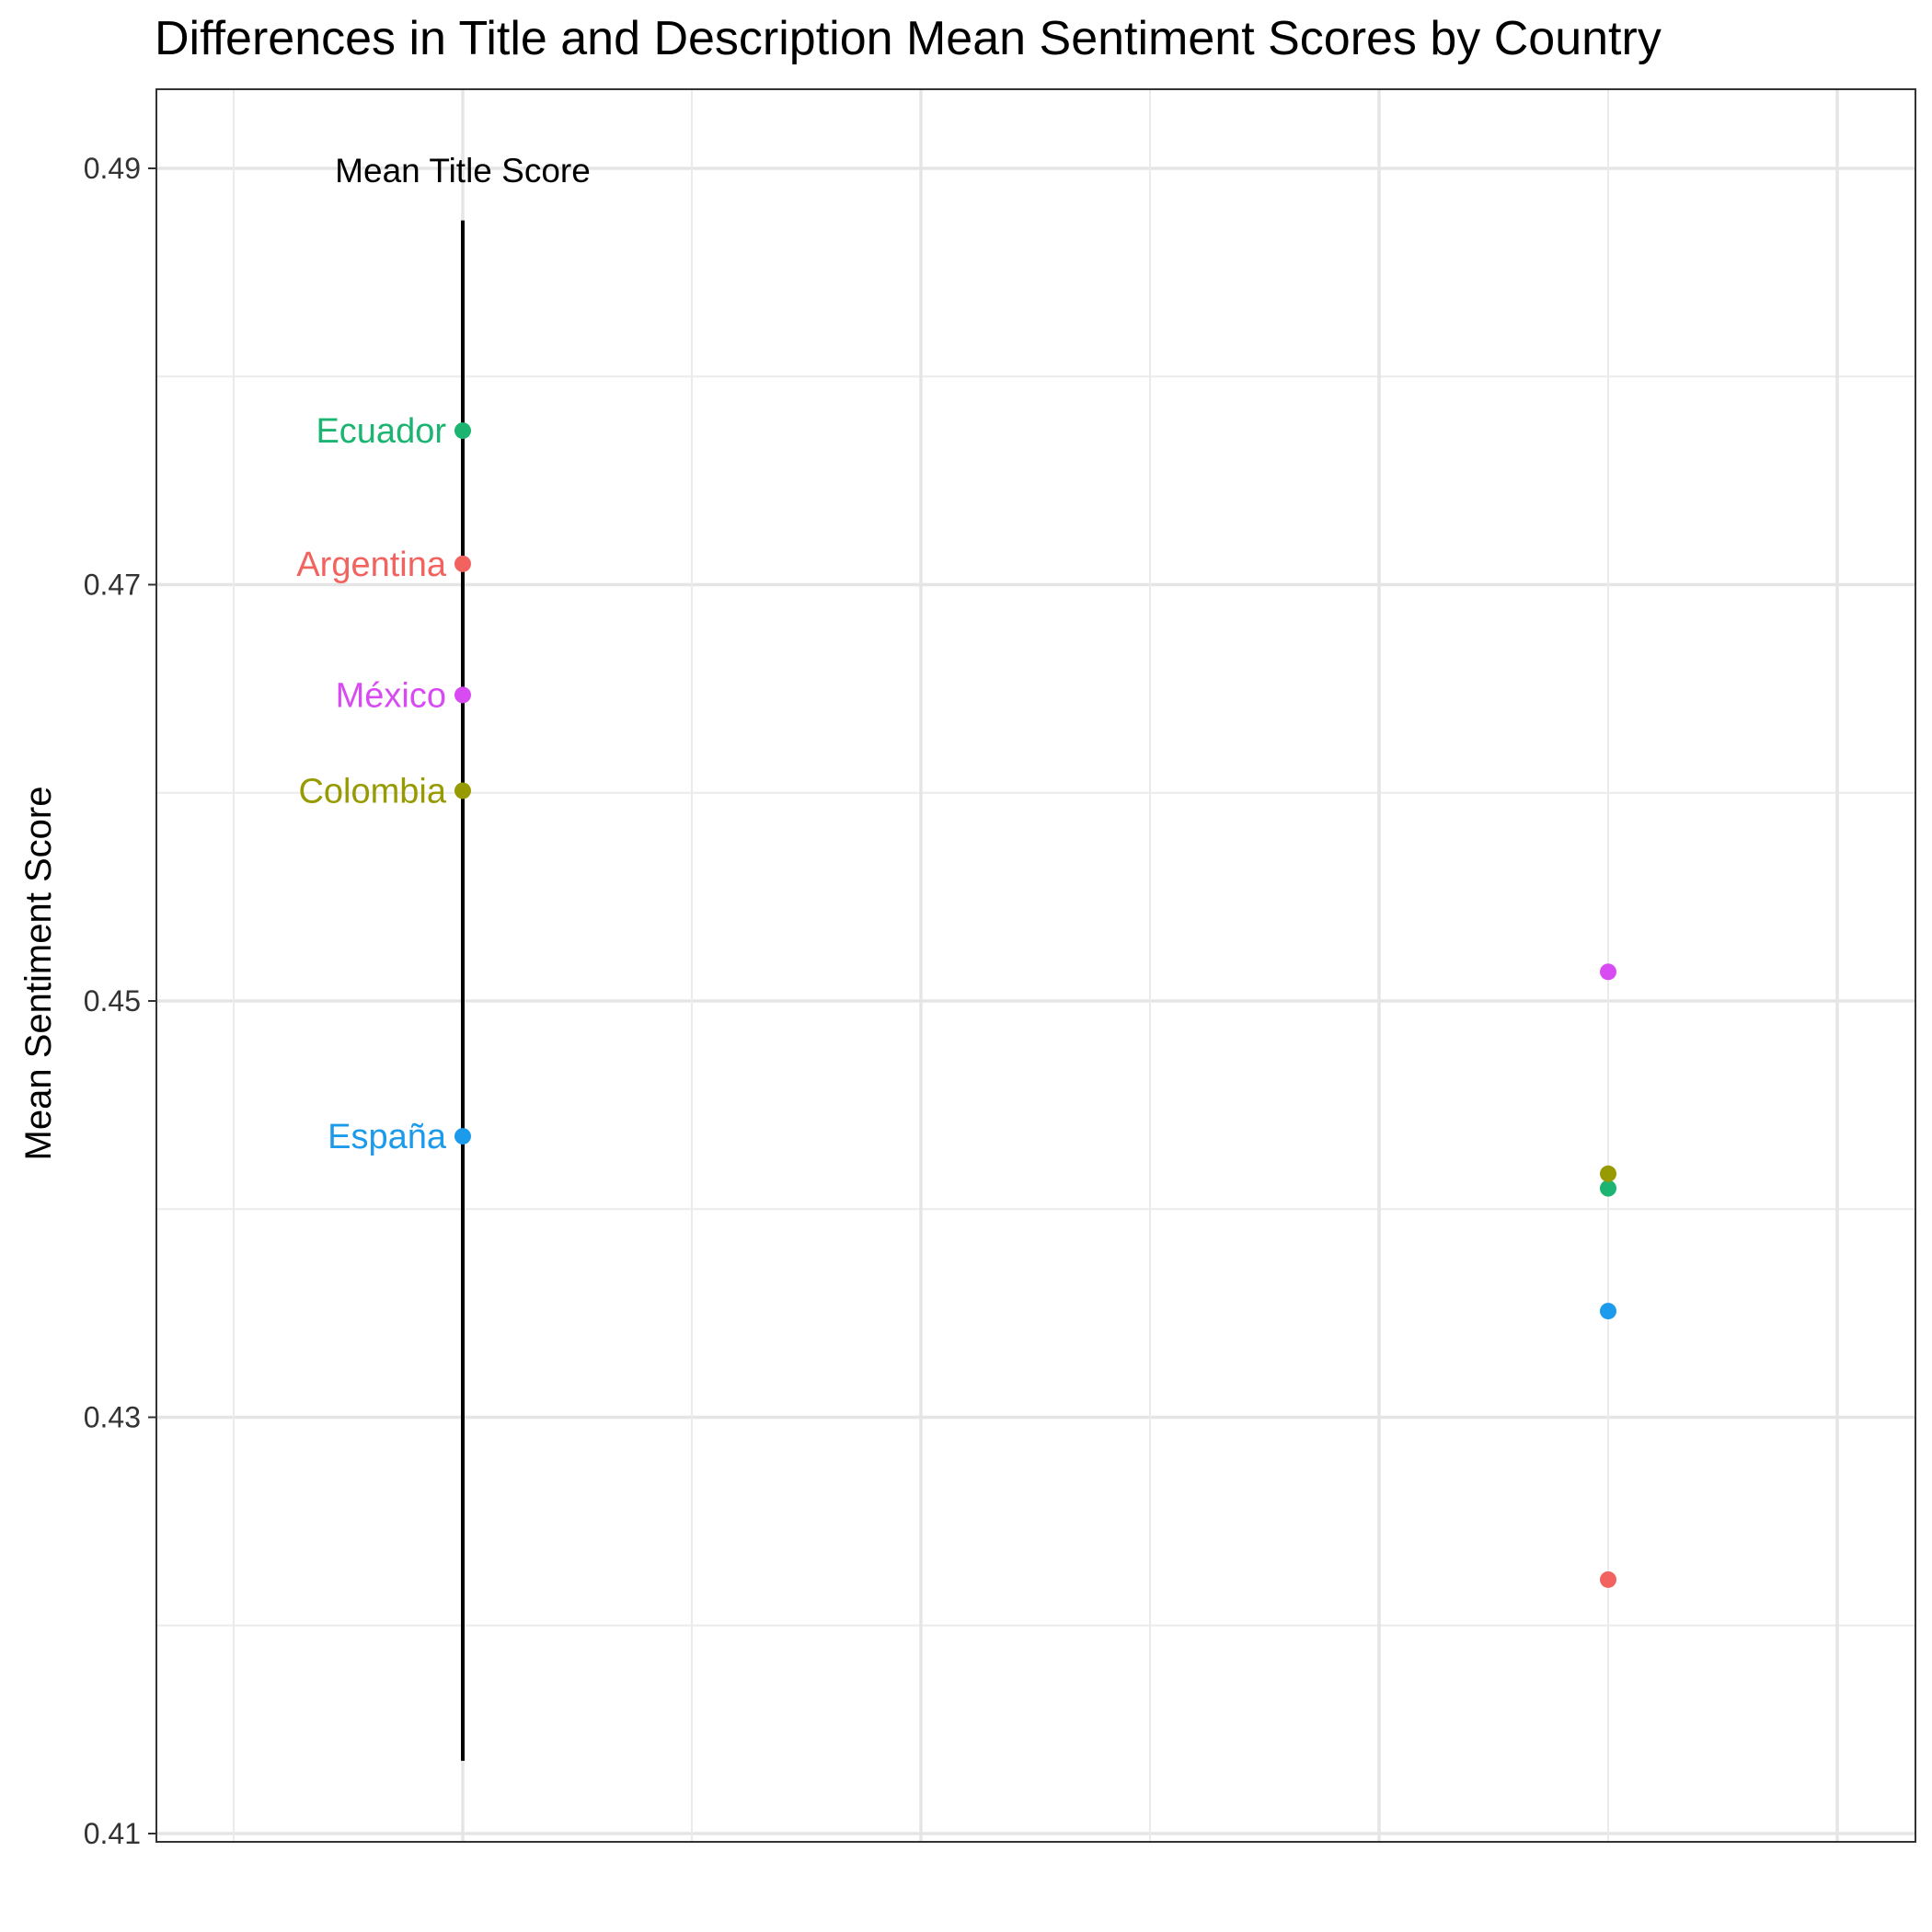  Describe the element at coordinates (112, 1417) in the screenshot. I see `y-tick-label: 0.43` at that location.